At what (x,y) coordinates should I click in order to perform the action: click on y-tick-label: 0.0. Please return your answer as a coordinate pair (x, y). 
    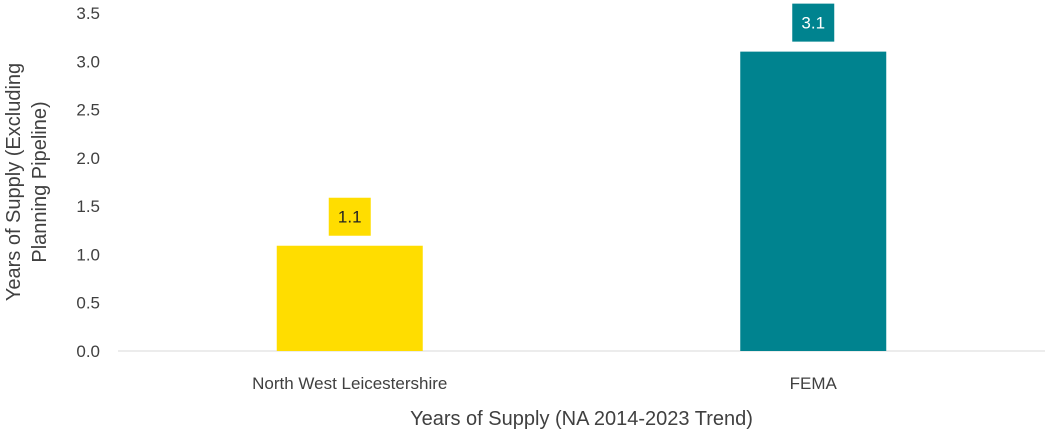
    Looking at the image, I should click on (88, 351).